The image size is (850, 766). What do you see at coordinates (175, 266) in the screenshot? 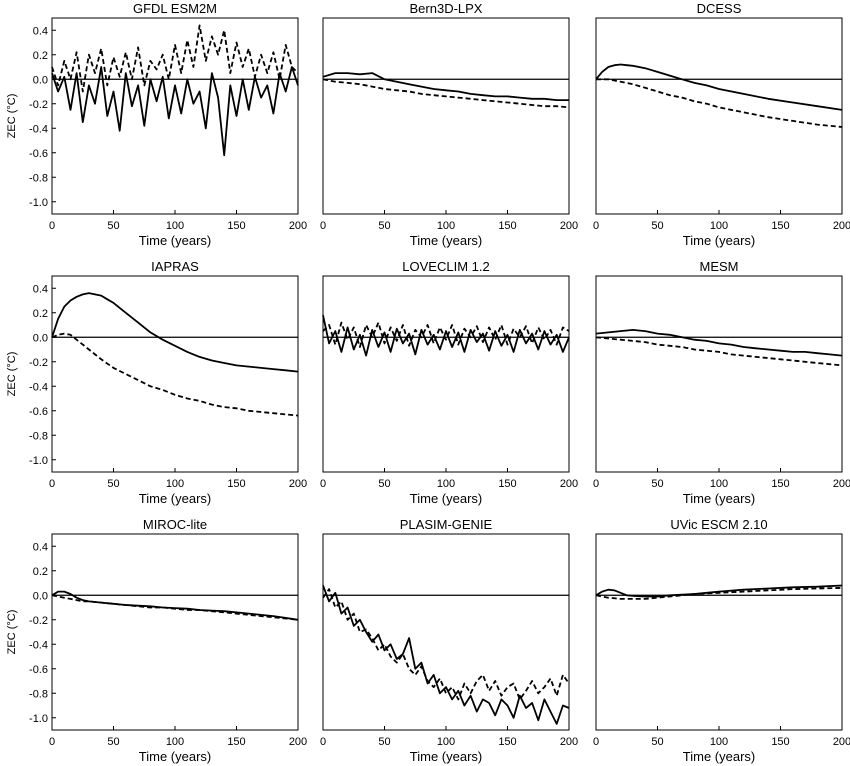
I see `panel-title: IAPRAS` at bounding box center [175, 266].